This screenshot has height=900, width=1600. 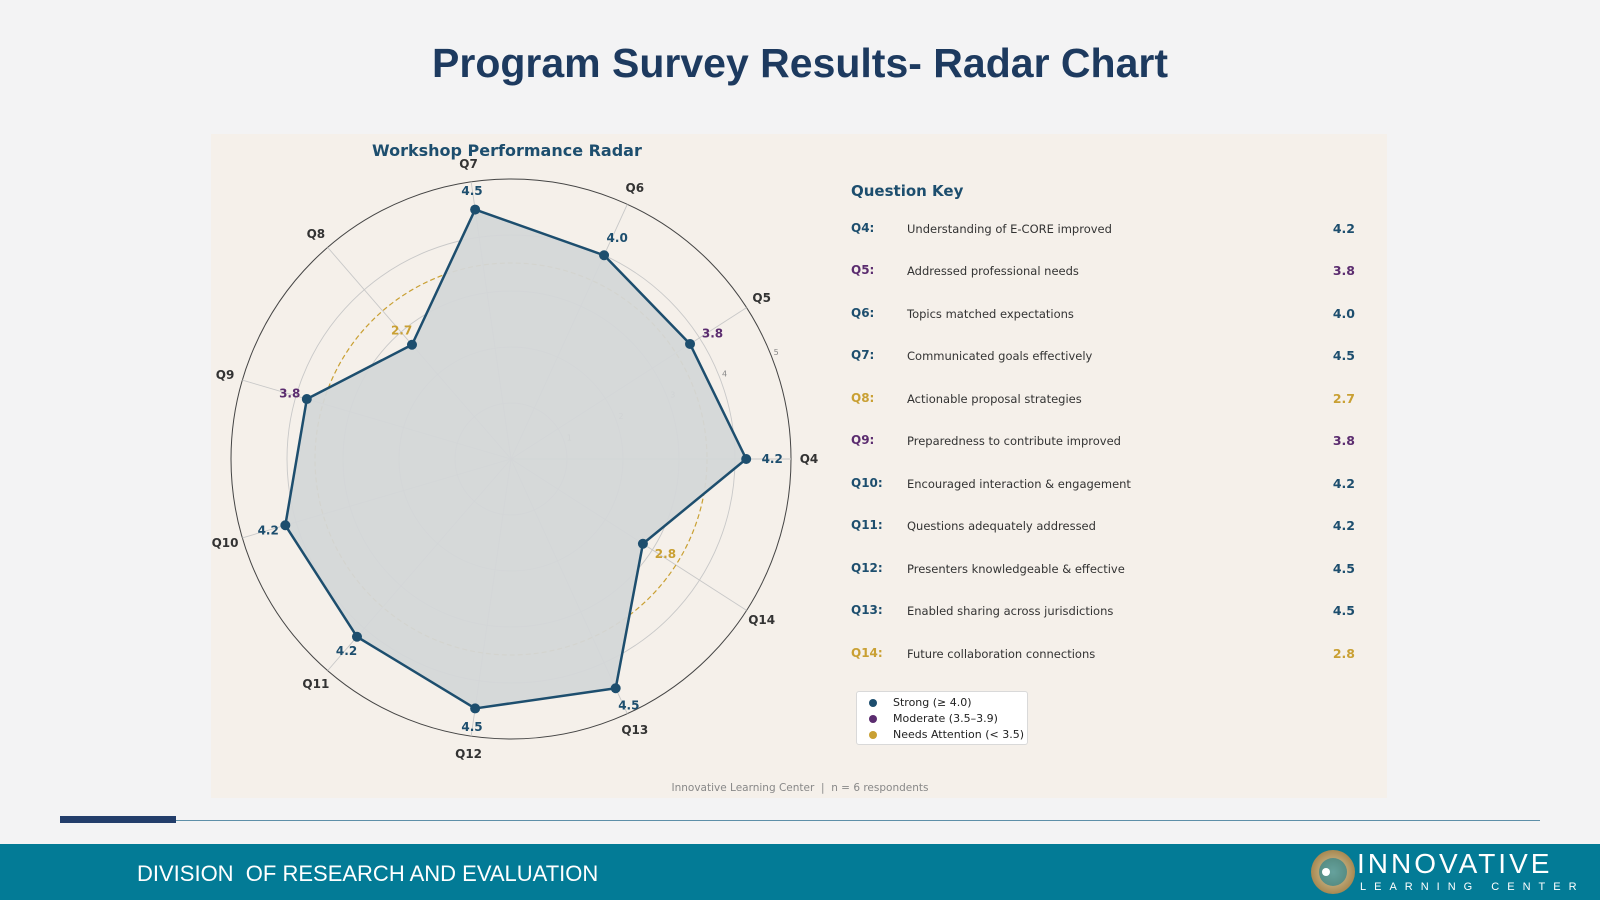 I want to click on logo-mark-icon, so click(x=1333, y=872).